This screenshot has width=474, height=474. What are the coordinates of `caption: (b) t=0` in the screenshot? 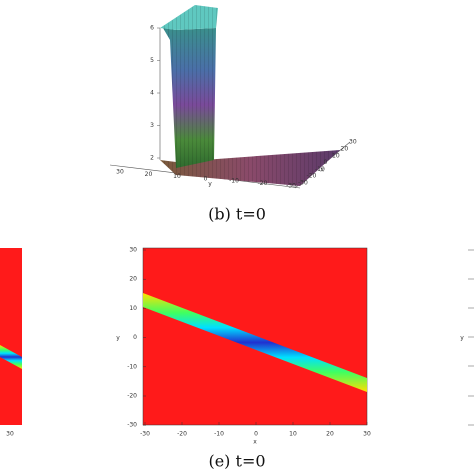 It's located at (237, 214).